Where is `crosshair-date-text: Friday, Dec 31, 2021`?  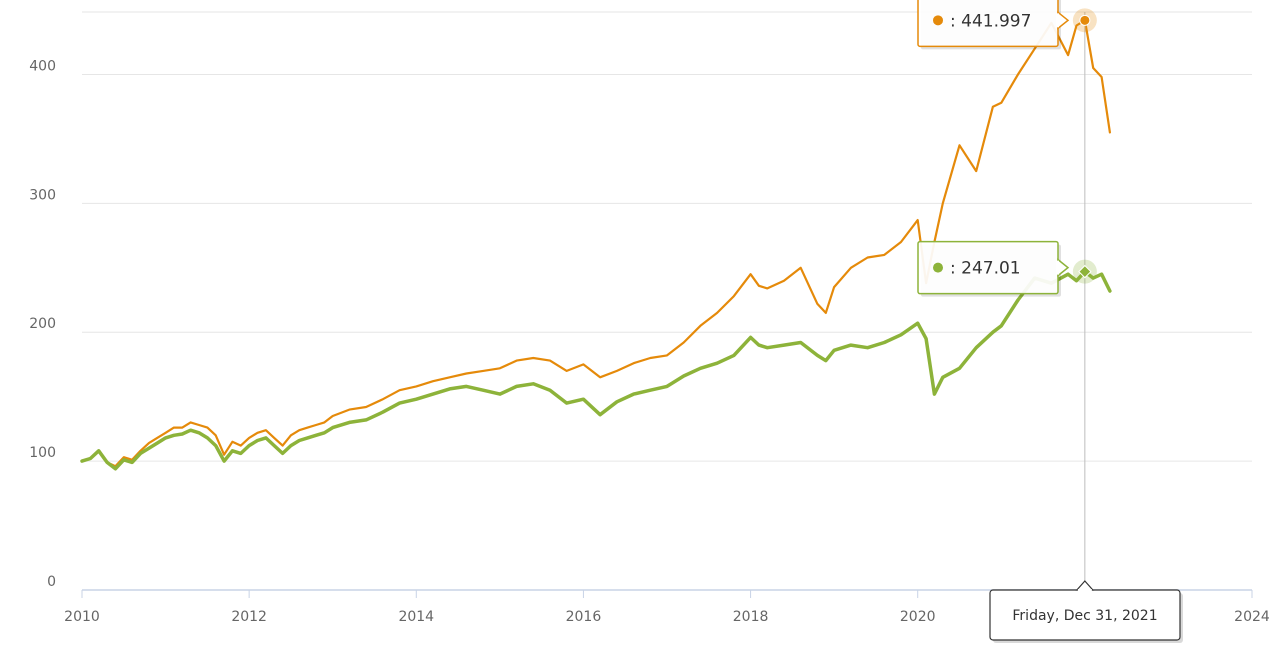 crosshair-date-text: Friday, Dec 31, 2021 is located at coordinates (1084, 616).